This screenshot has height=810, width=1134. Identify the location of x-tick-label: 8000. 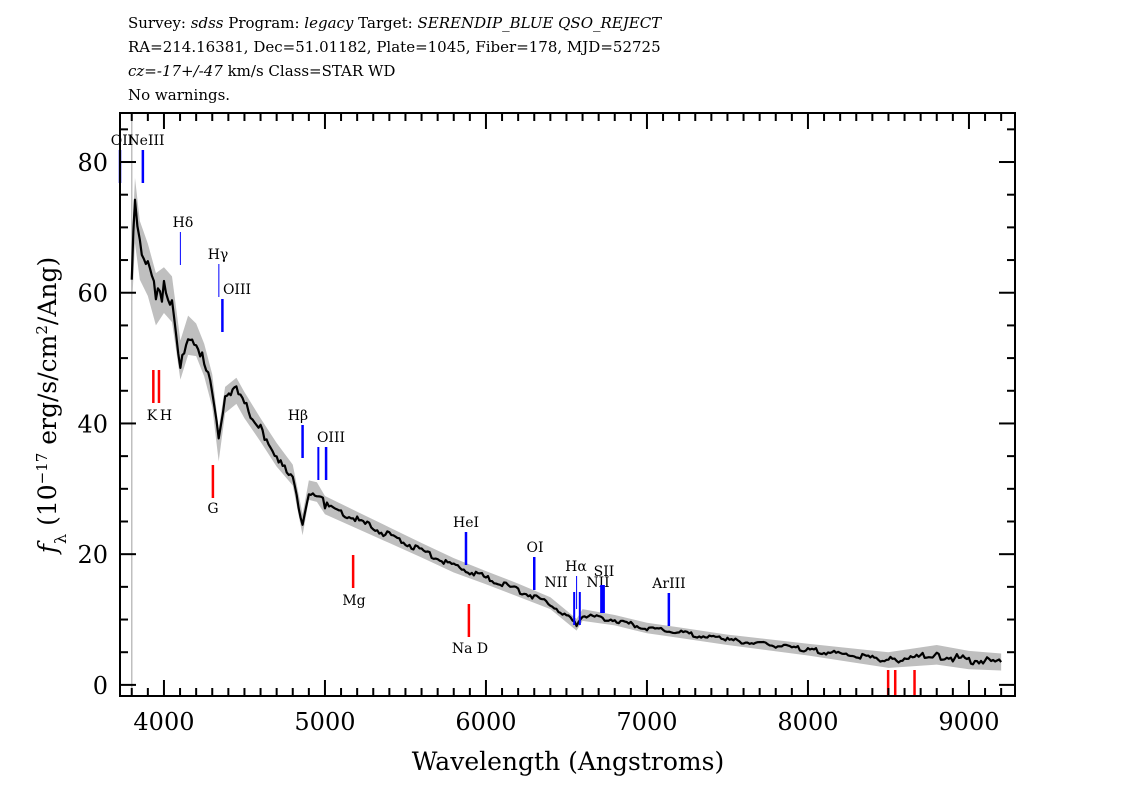
(807, 722).